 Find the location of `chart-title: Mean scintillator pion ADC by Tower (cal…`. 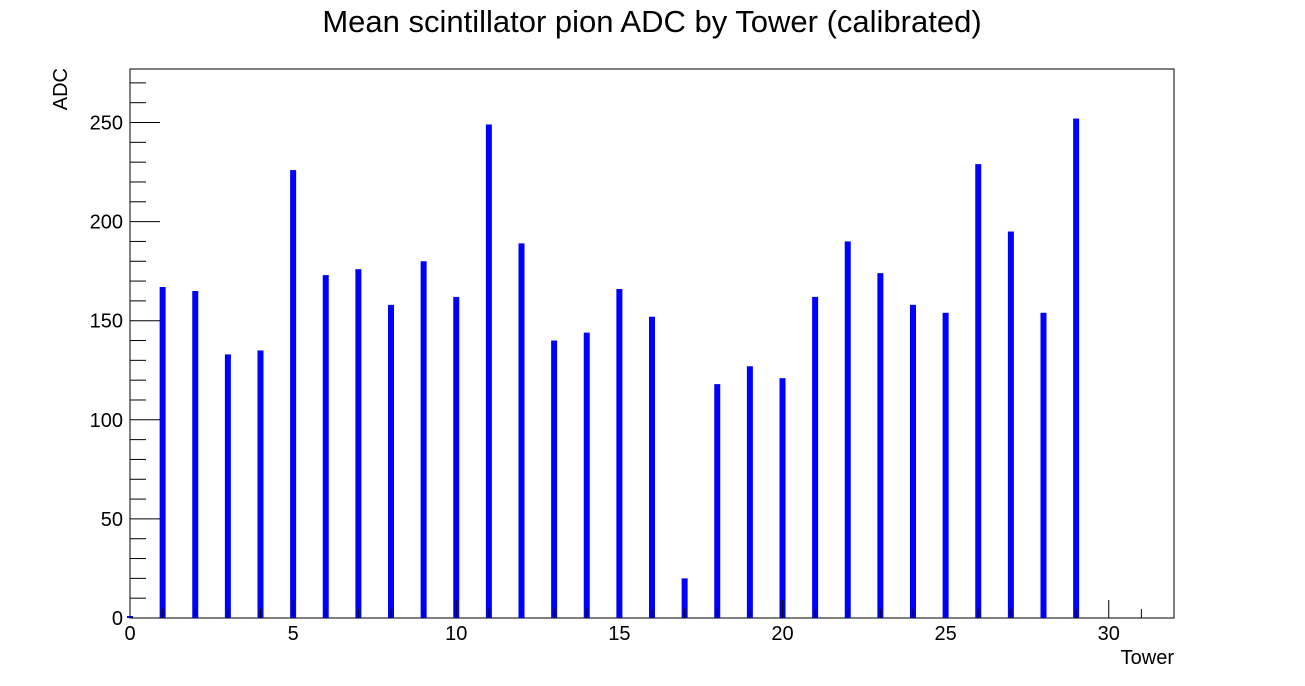

chart-title: Mean scintillator pion ADC by Tower (cal… is located at coordinates (651, 21).